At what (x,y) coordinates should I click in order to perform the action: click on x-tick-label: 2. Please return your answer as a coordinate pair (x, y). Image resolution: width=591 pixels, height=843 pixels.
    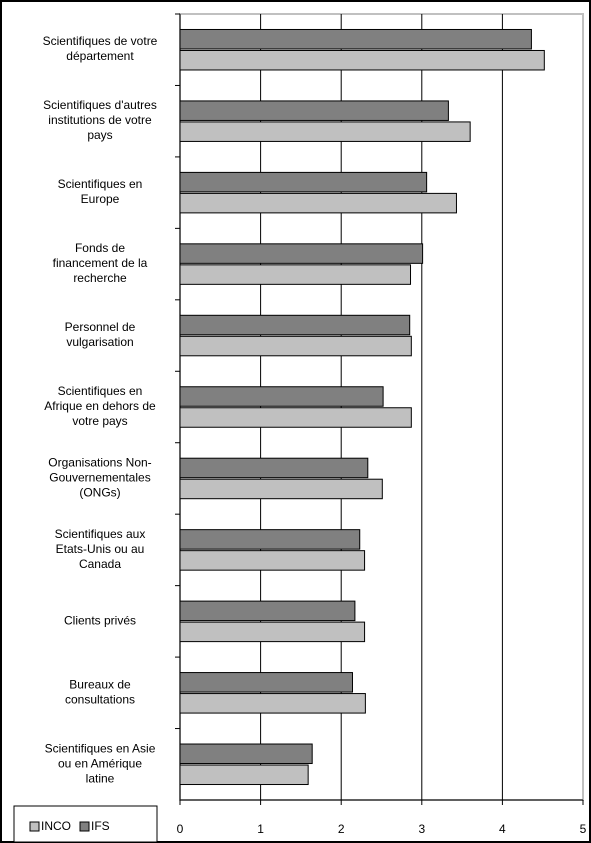
    Looking at the image, I should click on (341, 829).